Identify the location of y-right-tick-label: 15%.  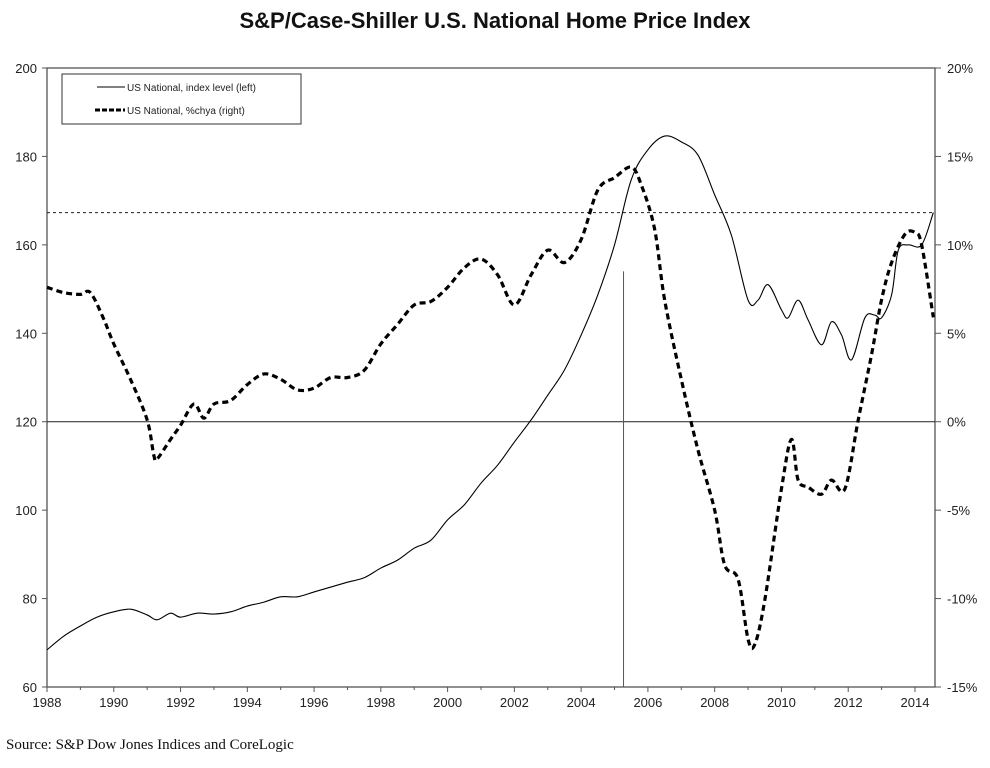
(960, 156).